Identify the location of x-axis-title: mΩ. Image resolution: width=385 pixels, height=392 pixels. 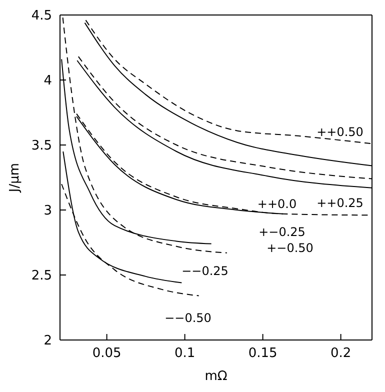
(216, 376).